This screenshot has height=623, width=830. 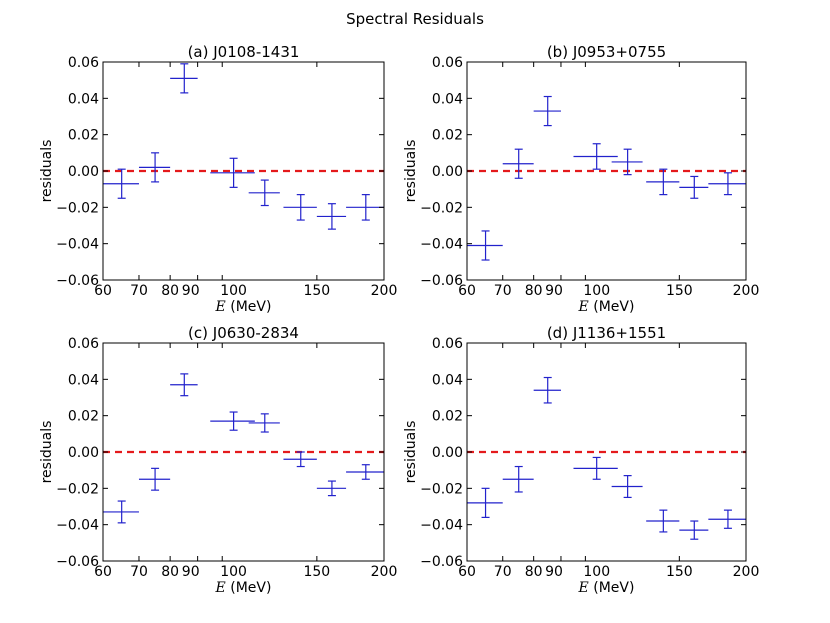 What do you see at coordinates (606, 52) in the screenshot?
I see `panel-title: (b) J0953+0755` at bounding box center [606, 52].